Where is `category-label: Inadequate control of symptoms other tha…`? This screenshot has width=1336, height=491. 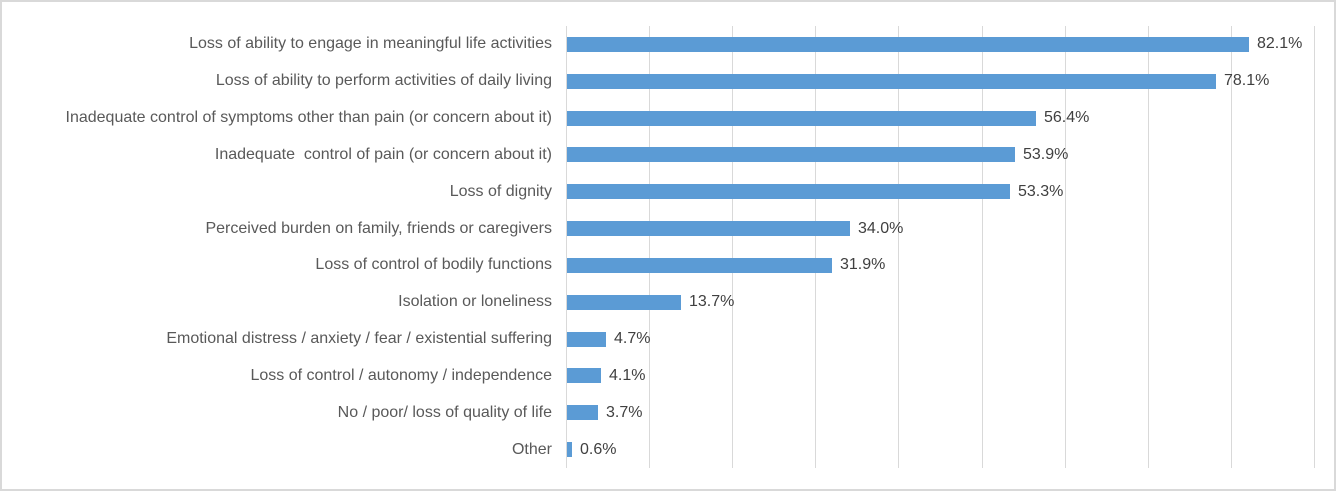 category-label: Inadequate control of symptoms other tha… is located at coordinates (309, 117).